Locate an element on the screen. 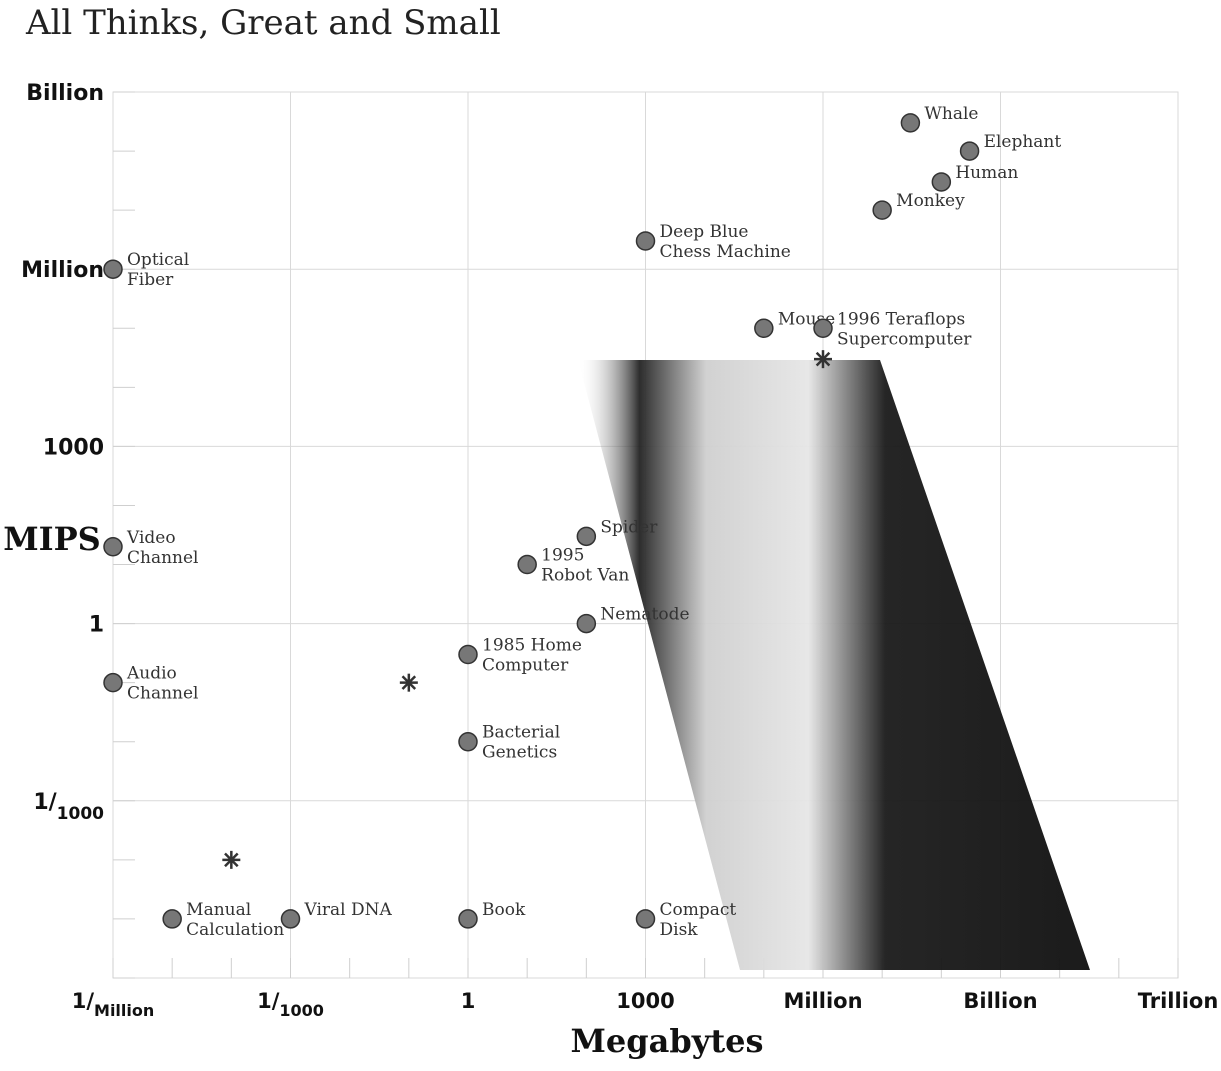  point-optical-fiber: Optical Fiber is located at coordinates (146, 270).